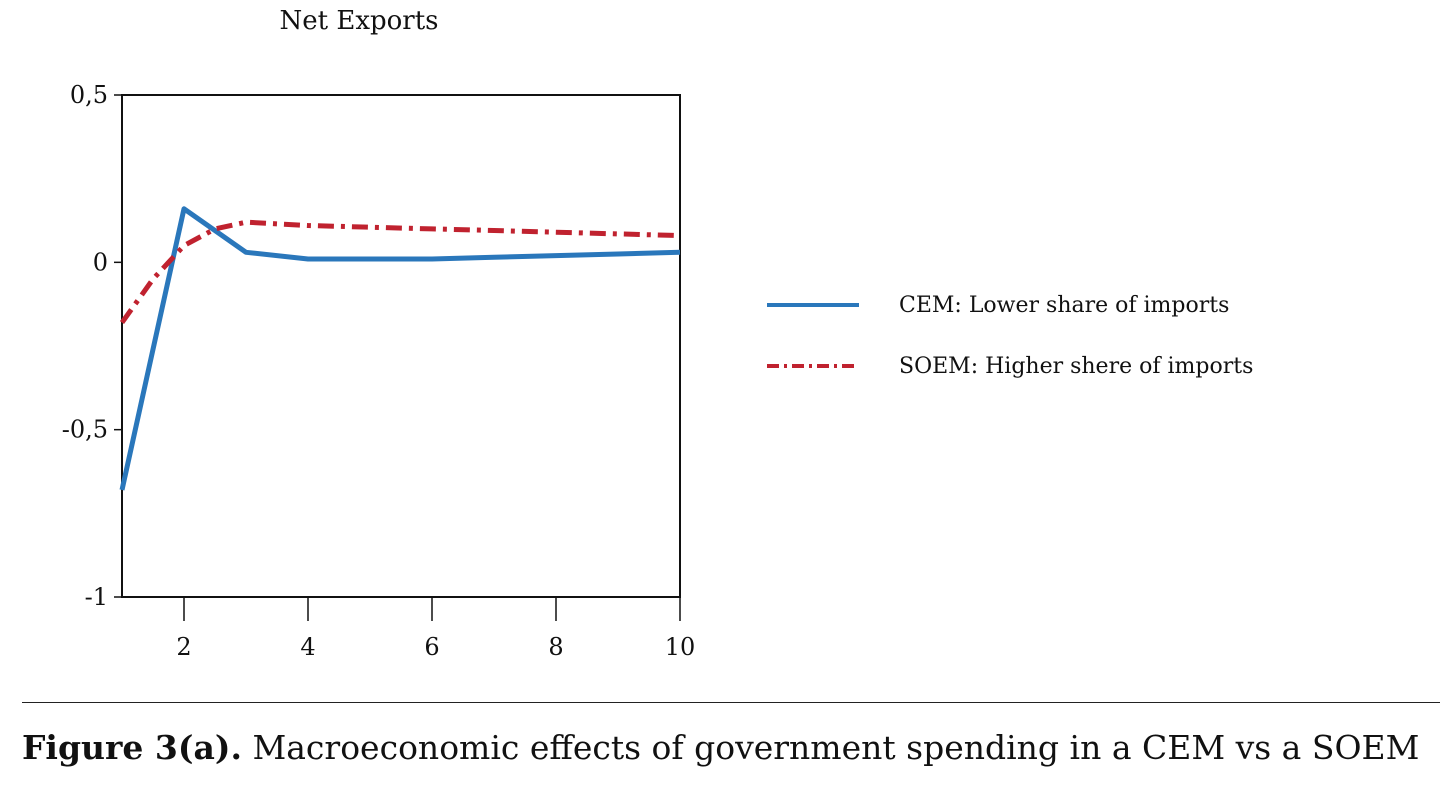 The width and height of the screenshot is (1451, 791). Describe the element at coordinates (731, 702) in the screenshot. I see `caption-divider` at that location.